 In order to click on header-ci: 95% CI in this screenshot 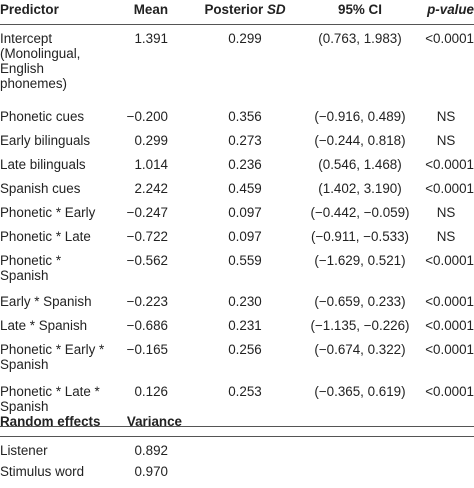, I will do `click(360, 9)`.